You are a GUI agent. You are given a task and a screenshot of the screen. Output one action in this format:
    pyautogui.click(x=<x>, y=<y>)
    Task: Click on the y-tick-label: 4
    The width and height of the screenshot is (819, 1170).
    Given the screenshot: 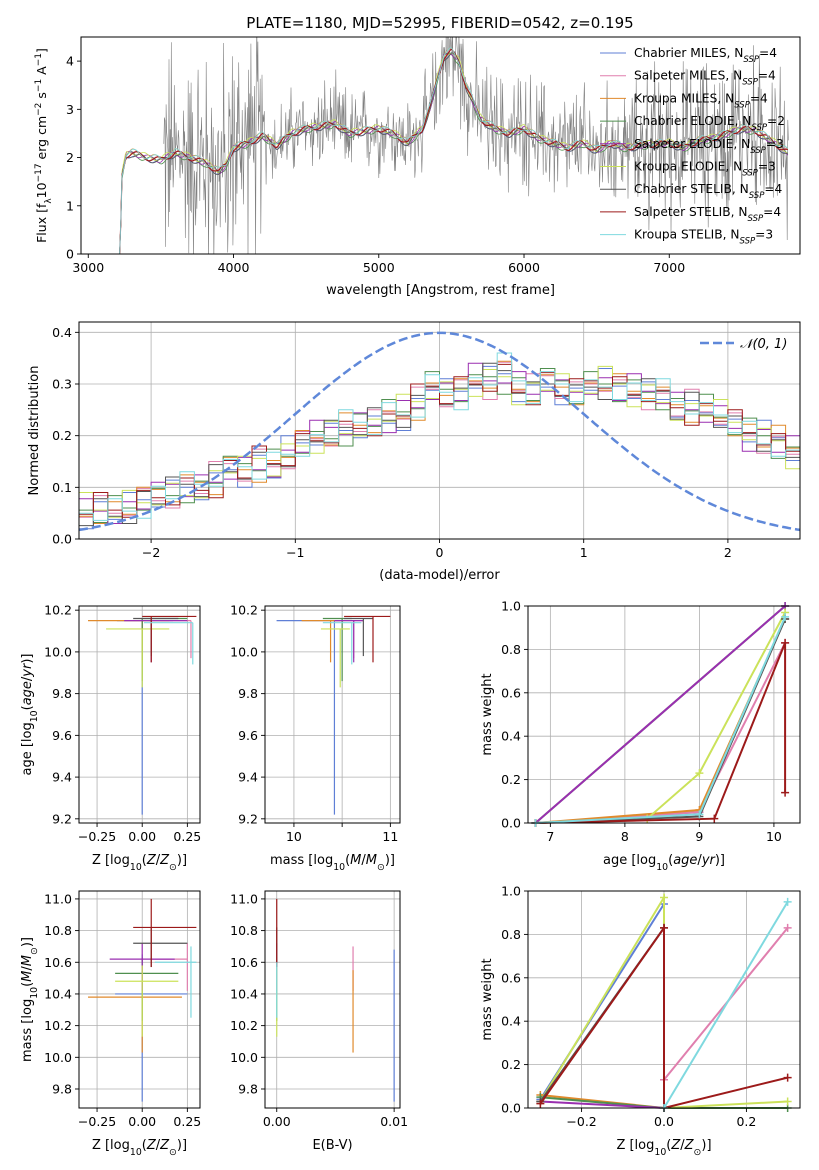 What is the action you would take?
    pyautogui.click(x=70, y=61)
    